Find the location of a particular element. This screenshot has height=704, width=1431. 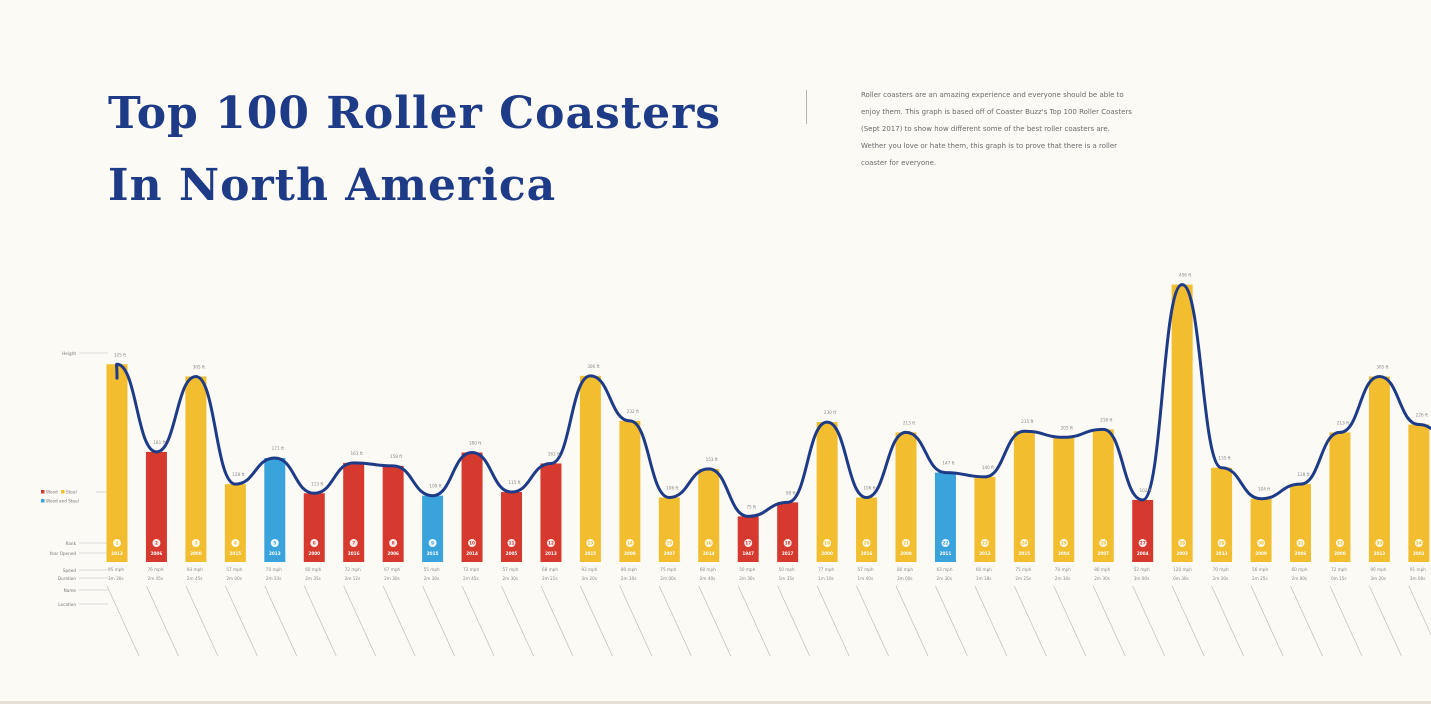

duration-label: 1m 35s is located at coordinates (787, 578).